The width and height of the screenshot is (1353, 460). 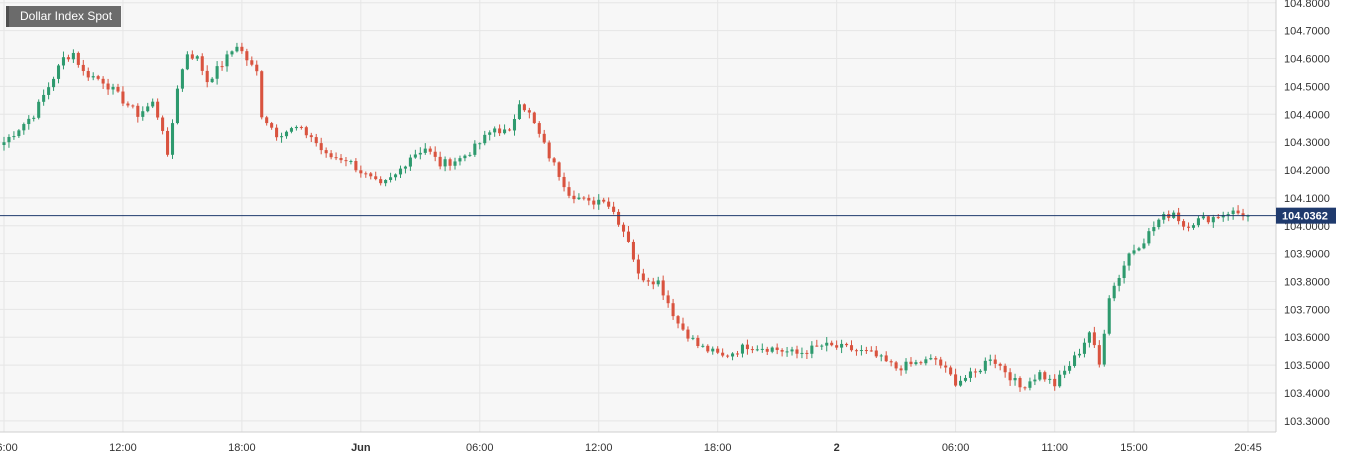 I want to click on y-tick-label: 103.3000, so click(x=1307, y=422).